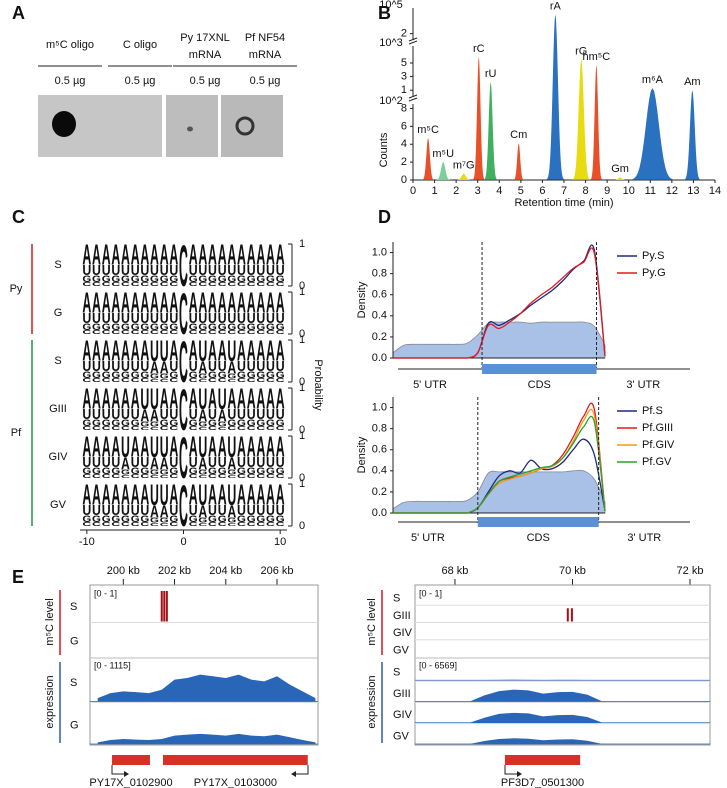 The height and width of the screenshot is (788, 727). Describe the element at coordinates (401, 736) in the screenshot. I see `sample-label: GV` at that location.